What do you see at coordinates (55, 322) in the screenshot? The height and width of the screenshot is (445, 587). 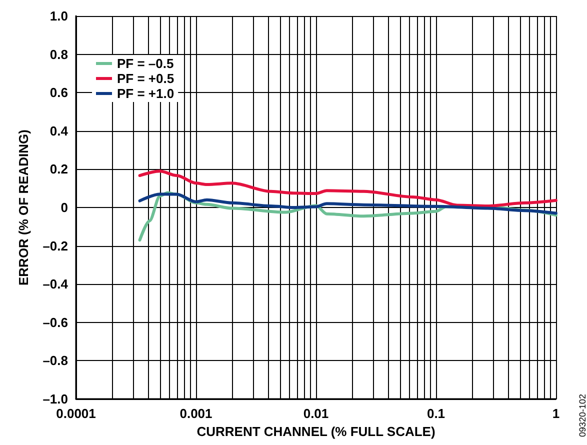 I see `y-tick-label: –0.6` at bounding box center [55, 322].